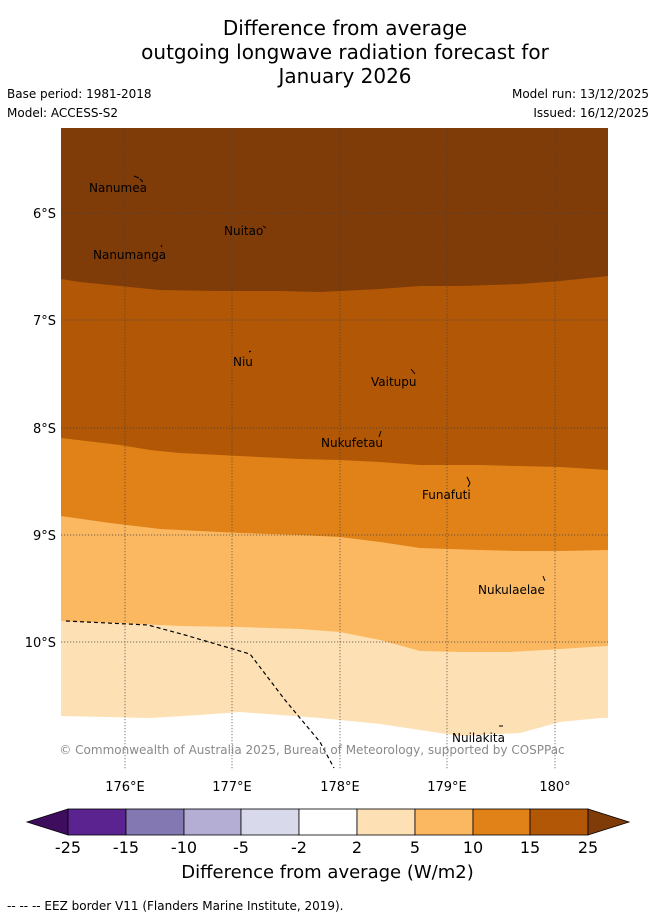 This screenshot has width=655, height=919. What do you see at coordinates (609, 822) in the screenshot?
I see `colorbar-extend-high` at bounding box center [609, 822].